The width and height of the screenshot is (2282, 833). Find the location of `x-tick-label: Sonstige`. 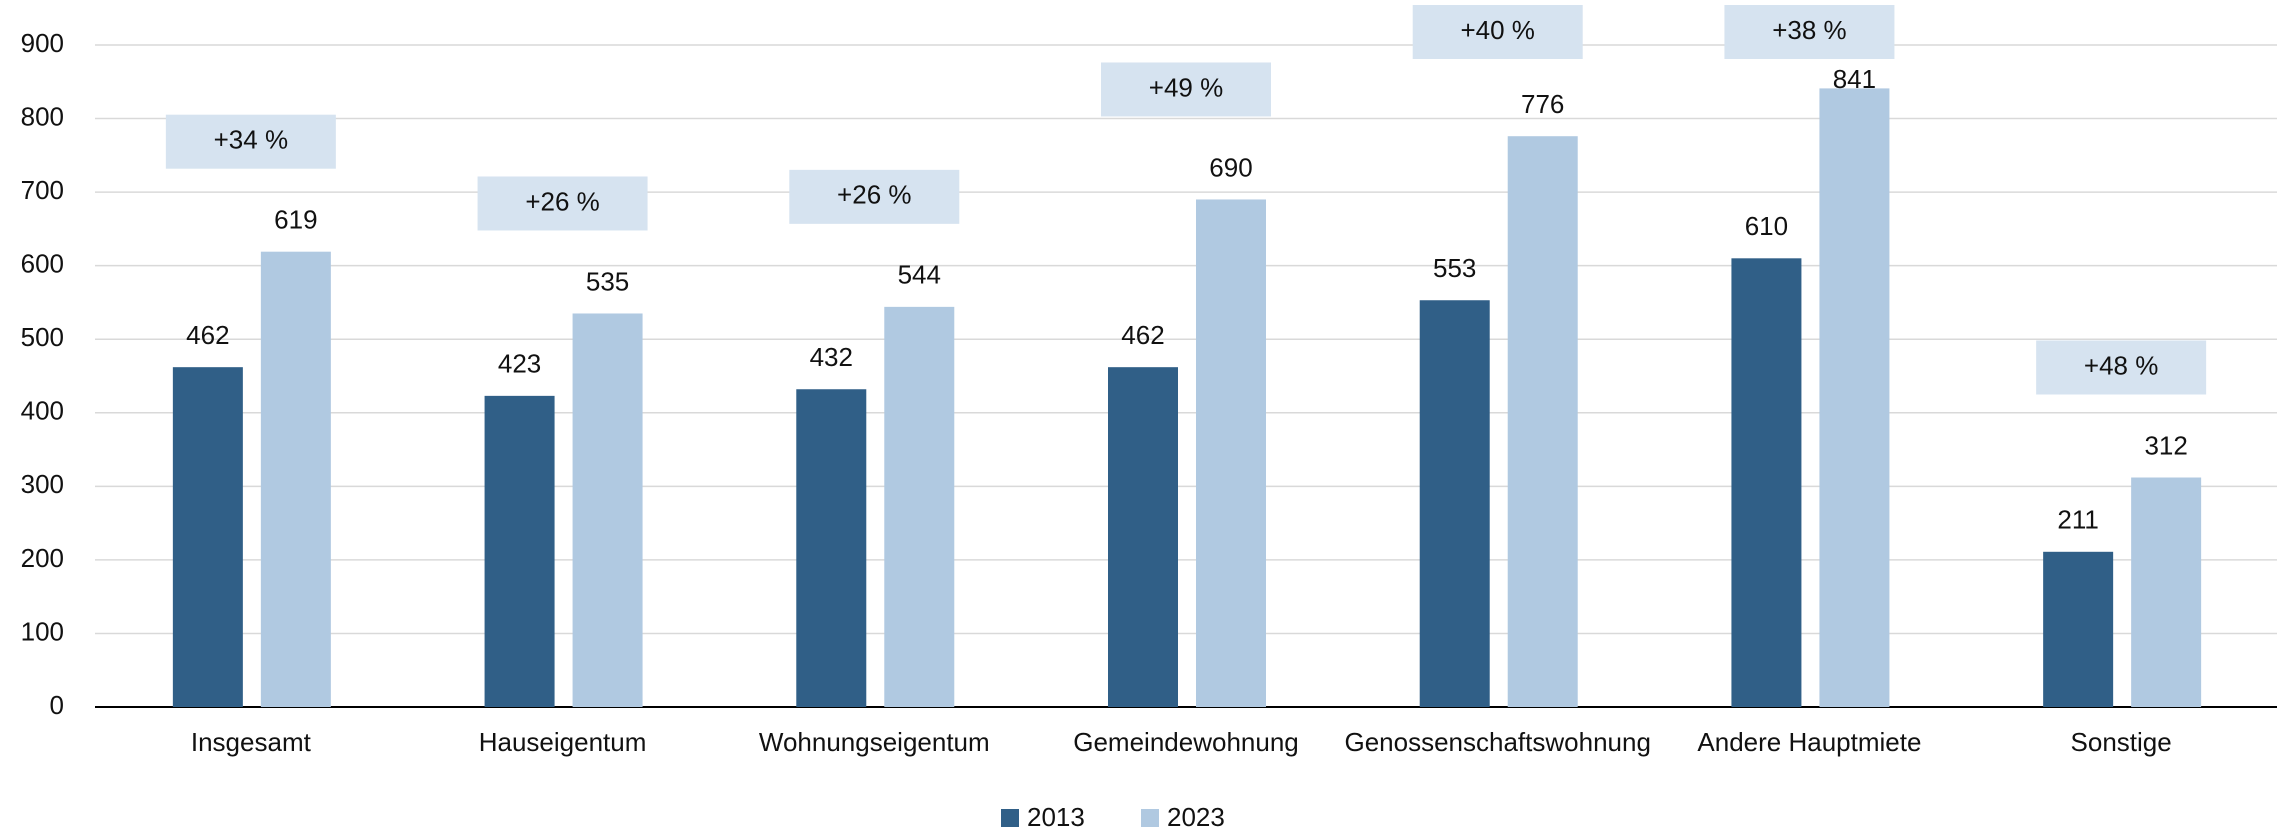

x-tick-label: Sonstige is located at coordinates (2121, 742).